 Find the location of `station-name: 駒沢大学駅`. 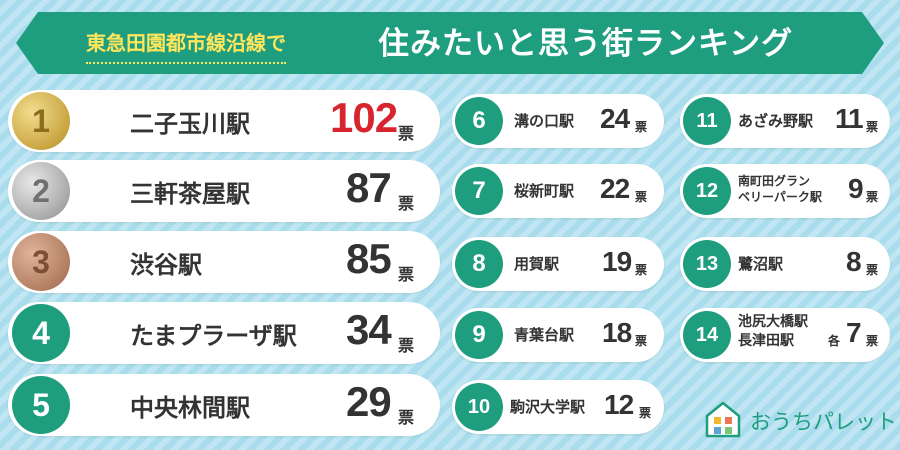

station-name: 駒沢大学駅 is located at coordinates (548, 407).